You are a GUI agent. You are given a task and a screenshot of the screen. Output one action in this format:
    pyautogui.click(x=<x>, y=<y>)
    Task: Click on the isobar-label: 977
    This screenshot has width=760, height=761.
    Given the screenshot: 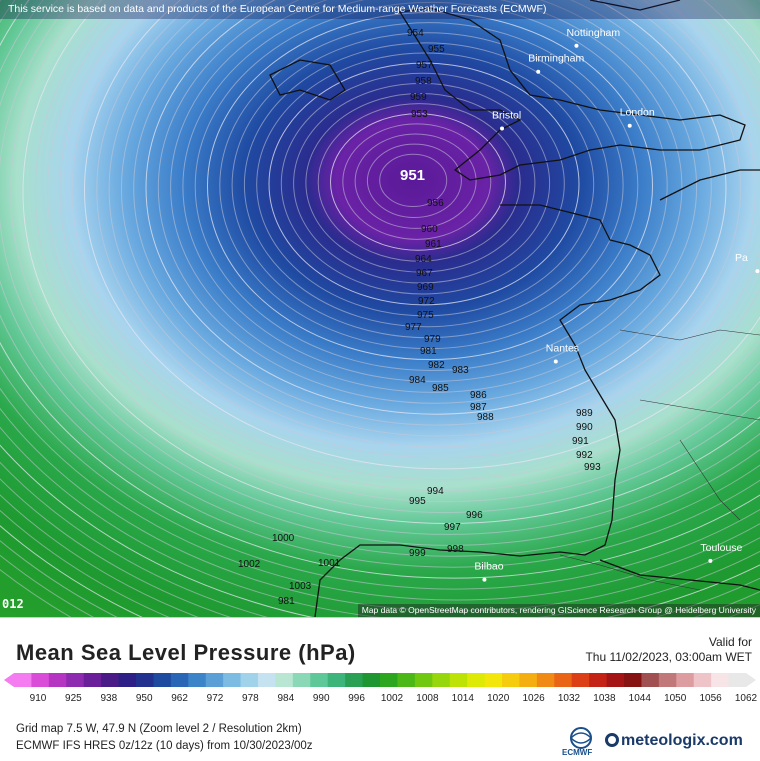 What is the action you would take?
    pyautogui.click(x=413, y=327)
    